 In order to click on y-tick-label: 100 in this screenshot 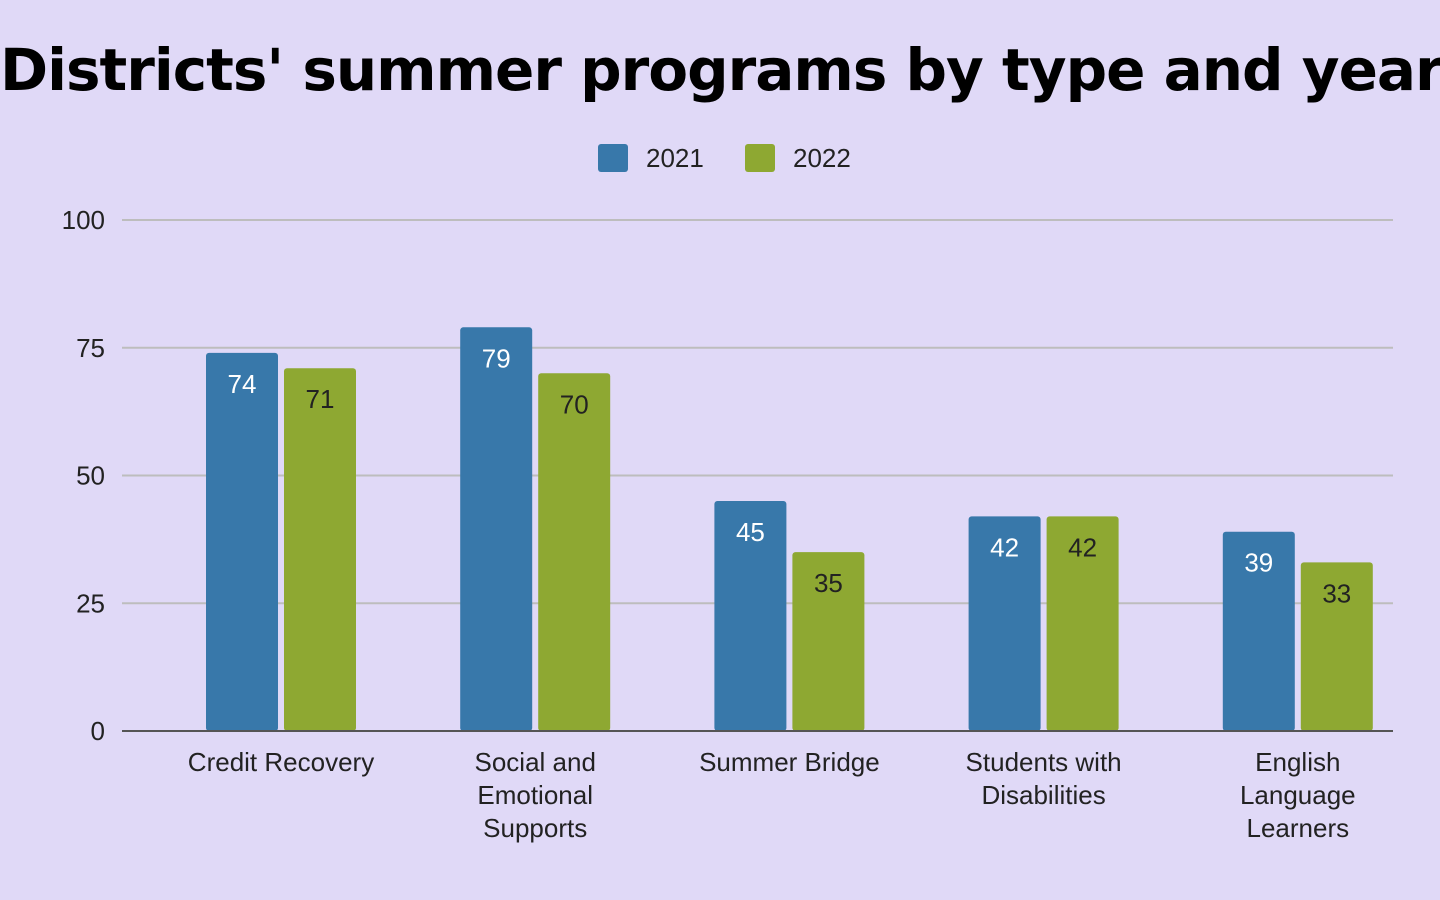, I will do `click(83, 220)`.